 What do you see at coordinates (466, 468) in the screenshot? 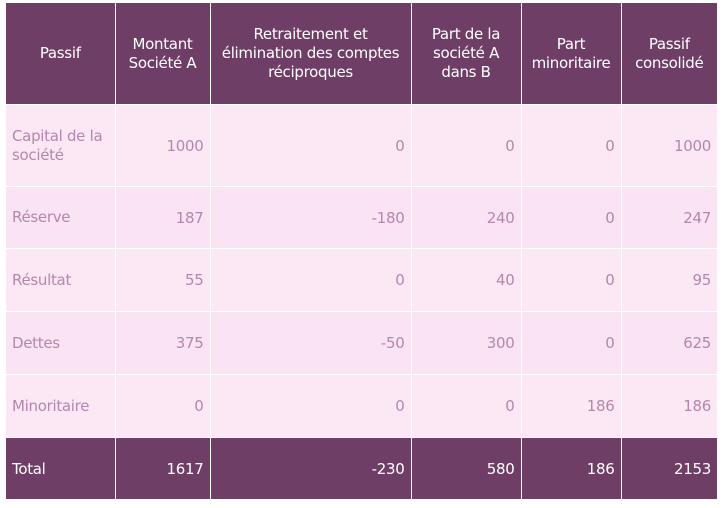
I see `total-part-a-dans-b: 580` at bounding box center [466, 468].